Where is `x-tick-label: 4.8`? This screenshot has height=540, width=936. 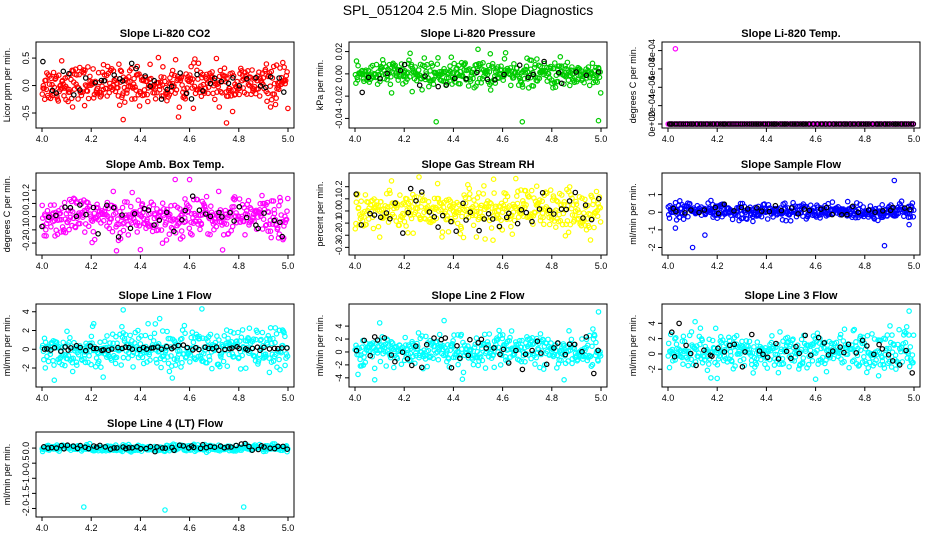 x-tick-label: 4.8 is located at coordinates (865, 139).